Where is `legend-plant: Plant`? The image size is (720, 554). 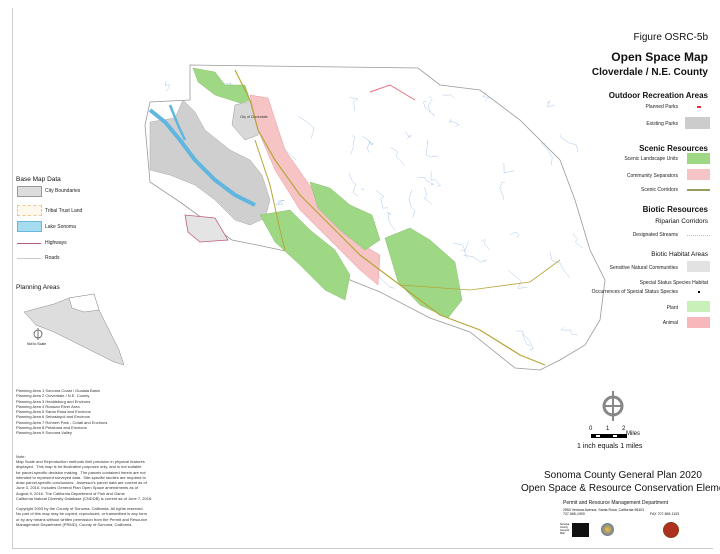 legend-plant: Plant is located at coordinates (672, 308).